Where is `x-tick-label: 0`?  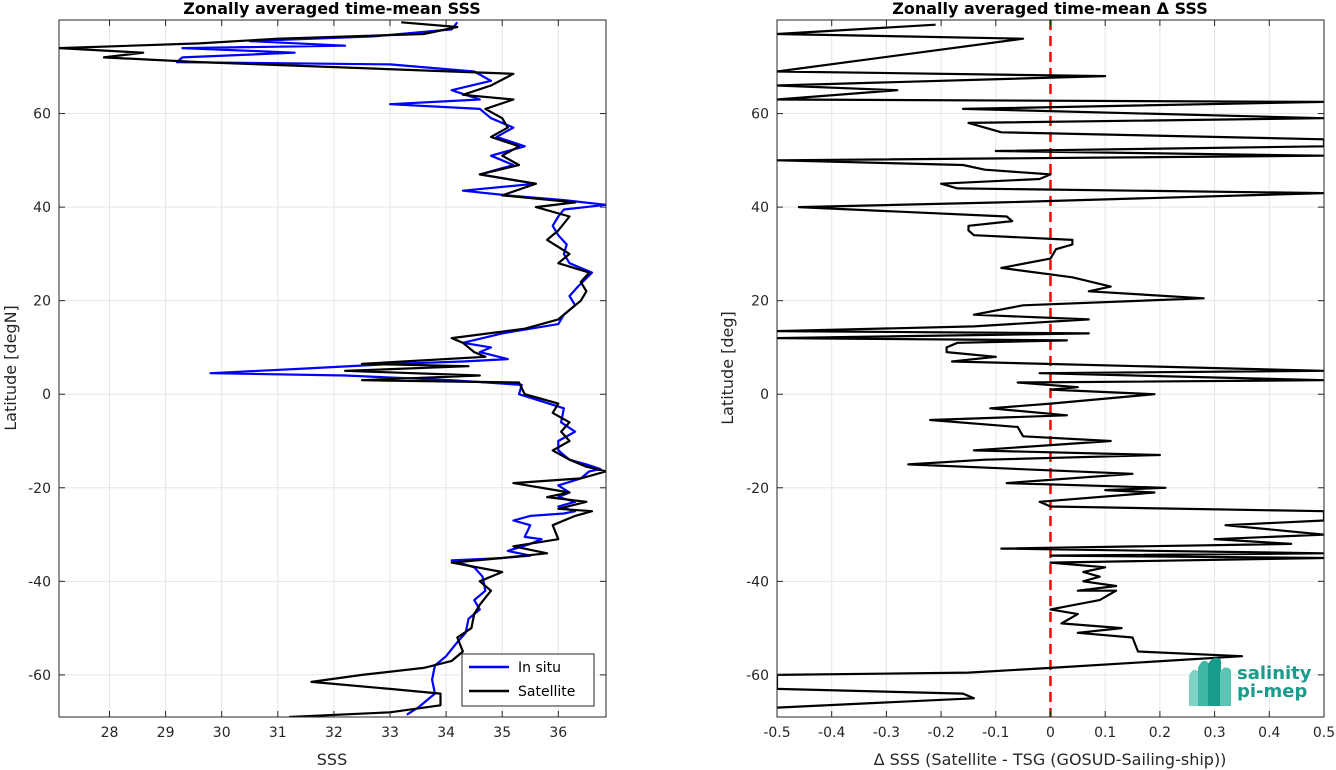
x-tick-label: 0 is located at coordinates (1050, 733).